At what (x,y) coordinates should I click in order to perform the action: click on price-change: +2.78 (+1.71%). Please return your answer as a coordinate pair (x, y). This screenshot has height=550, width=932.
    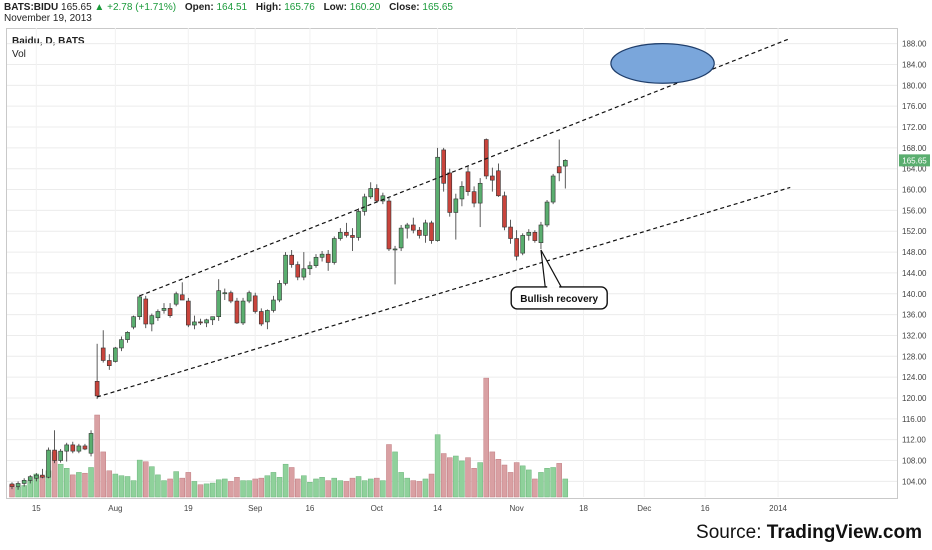
    Looking at the image, I should click on (142, 7).